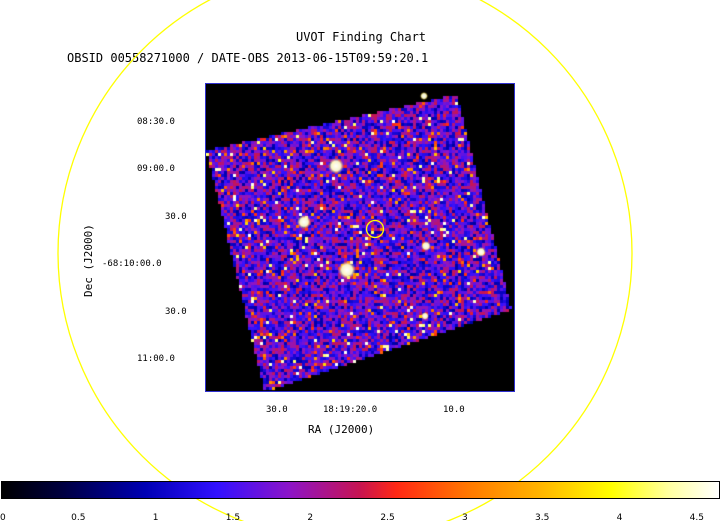 The width and height of the screenshot is (722, 523). I want to click on y-tick: 11:00.0, so click(156, 359).